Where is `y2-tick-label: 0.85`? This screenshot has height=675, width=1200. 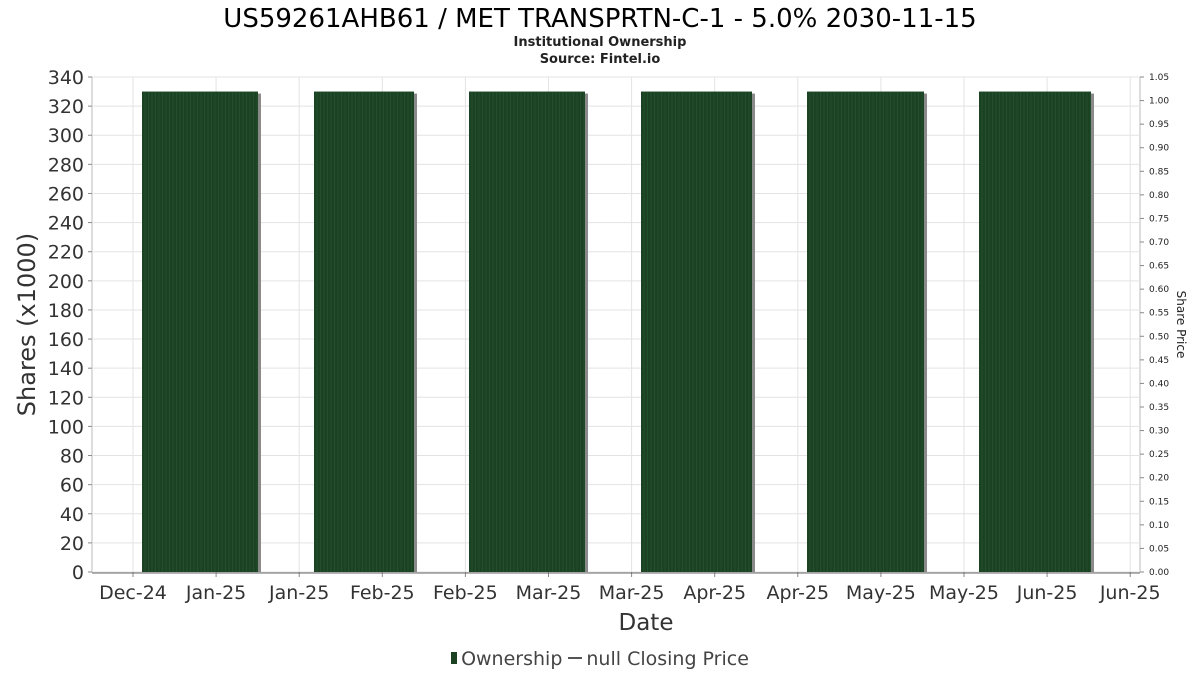 y2-tick-label: 0.85 is located at coordinates (1159, 172).